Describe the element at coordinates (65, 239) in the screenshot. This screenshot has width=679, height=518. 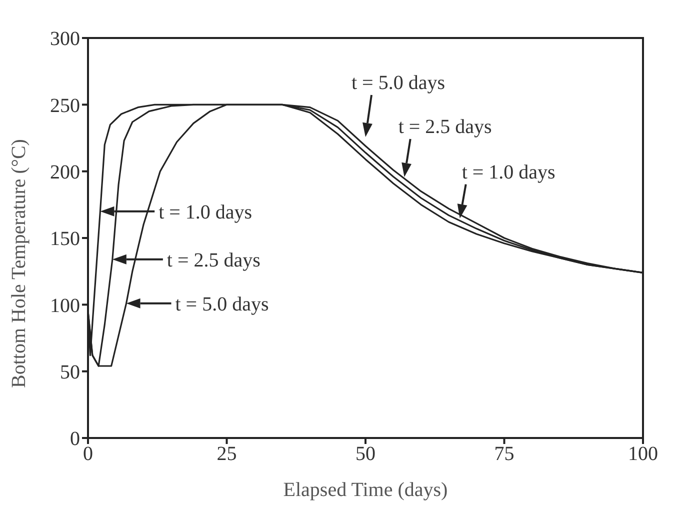
I see `y-tick-label: 150` at that location.